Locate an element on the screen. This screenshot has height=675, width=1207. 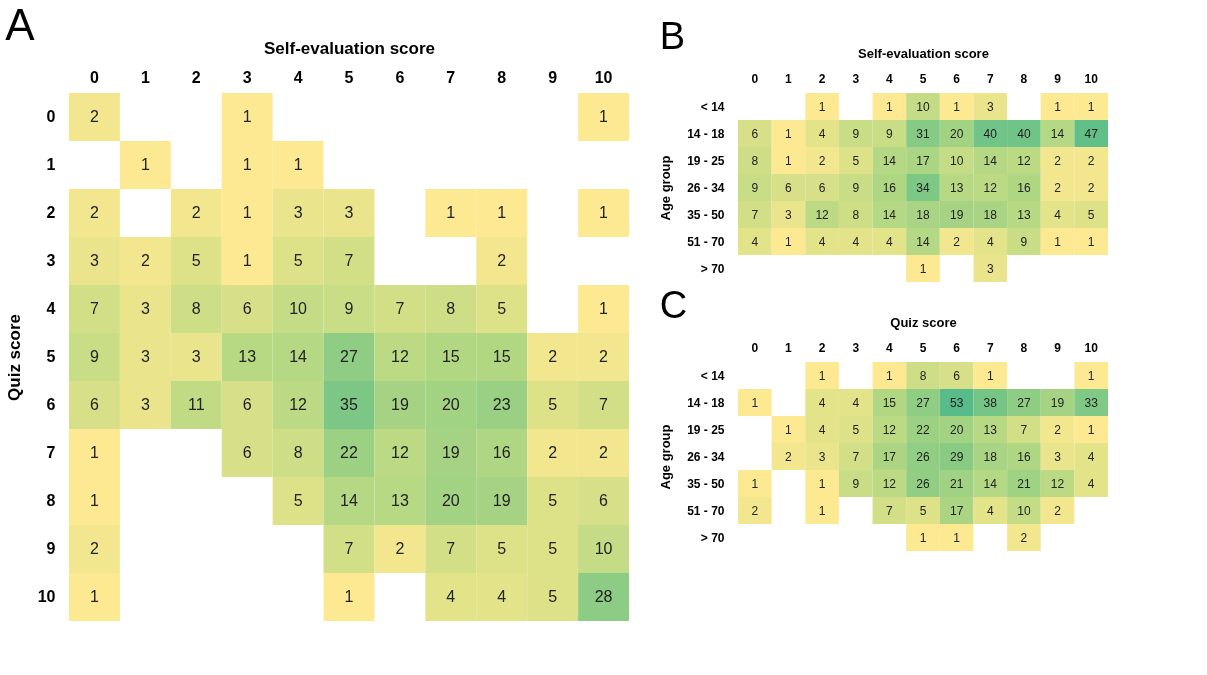
data-label: 23 is located at coordinates (501, 404).